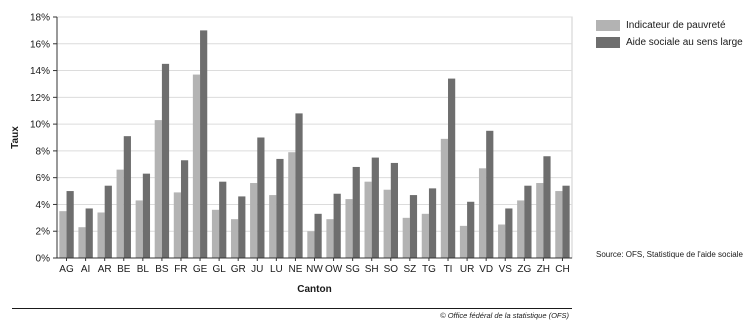 This screenshot has width=755, height=320. Describe the element at coordinates (139, 229) in the screenshot. I see `bar-bl-poverty` at that location.